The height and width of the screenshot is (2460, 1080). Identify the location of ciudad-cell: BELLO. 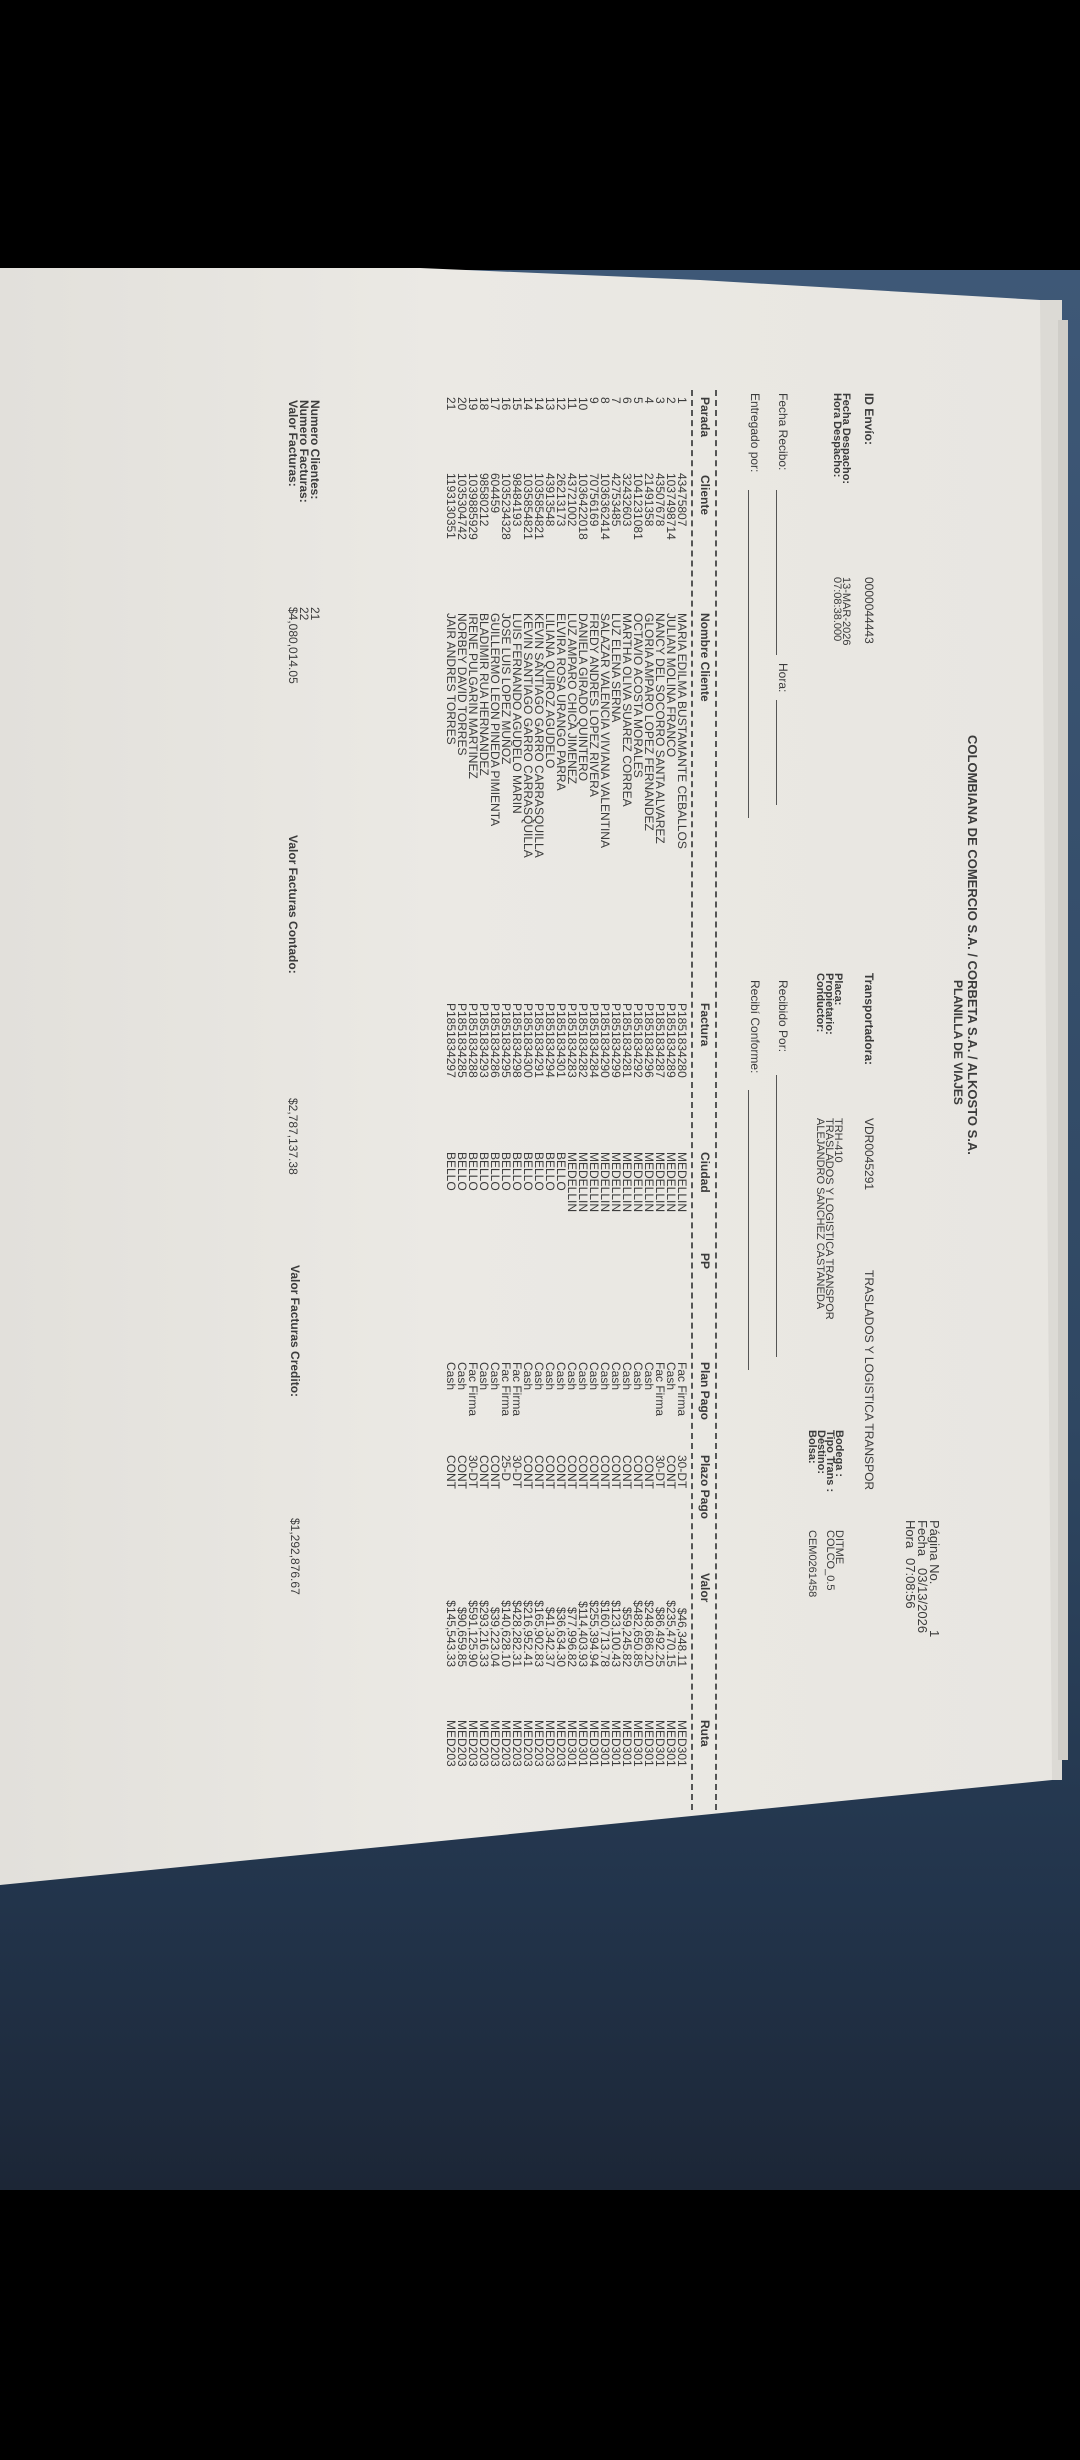
(451, 1171).